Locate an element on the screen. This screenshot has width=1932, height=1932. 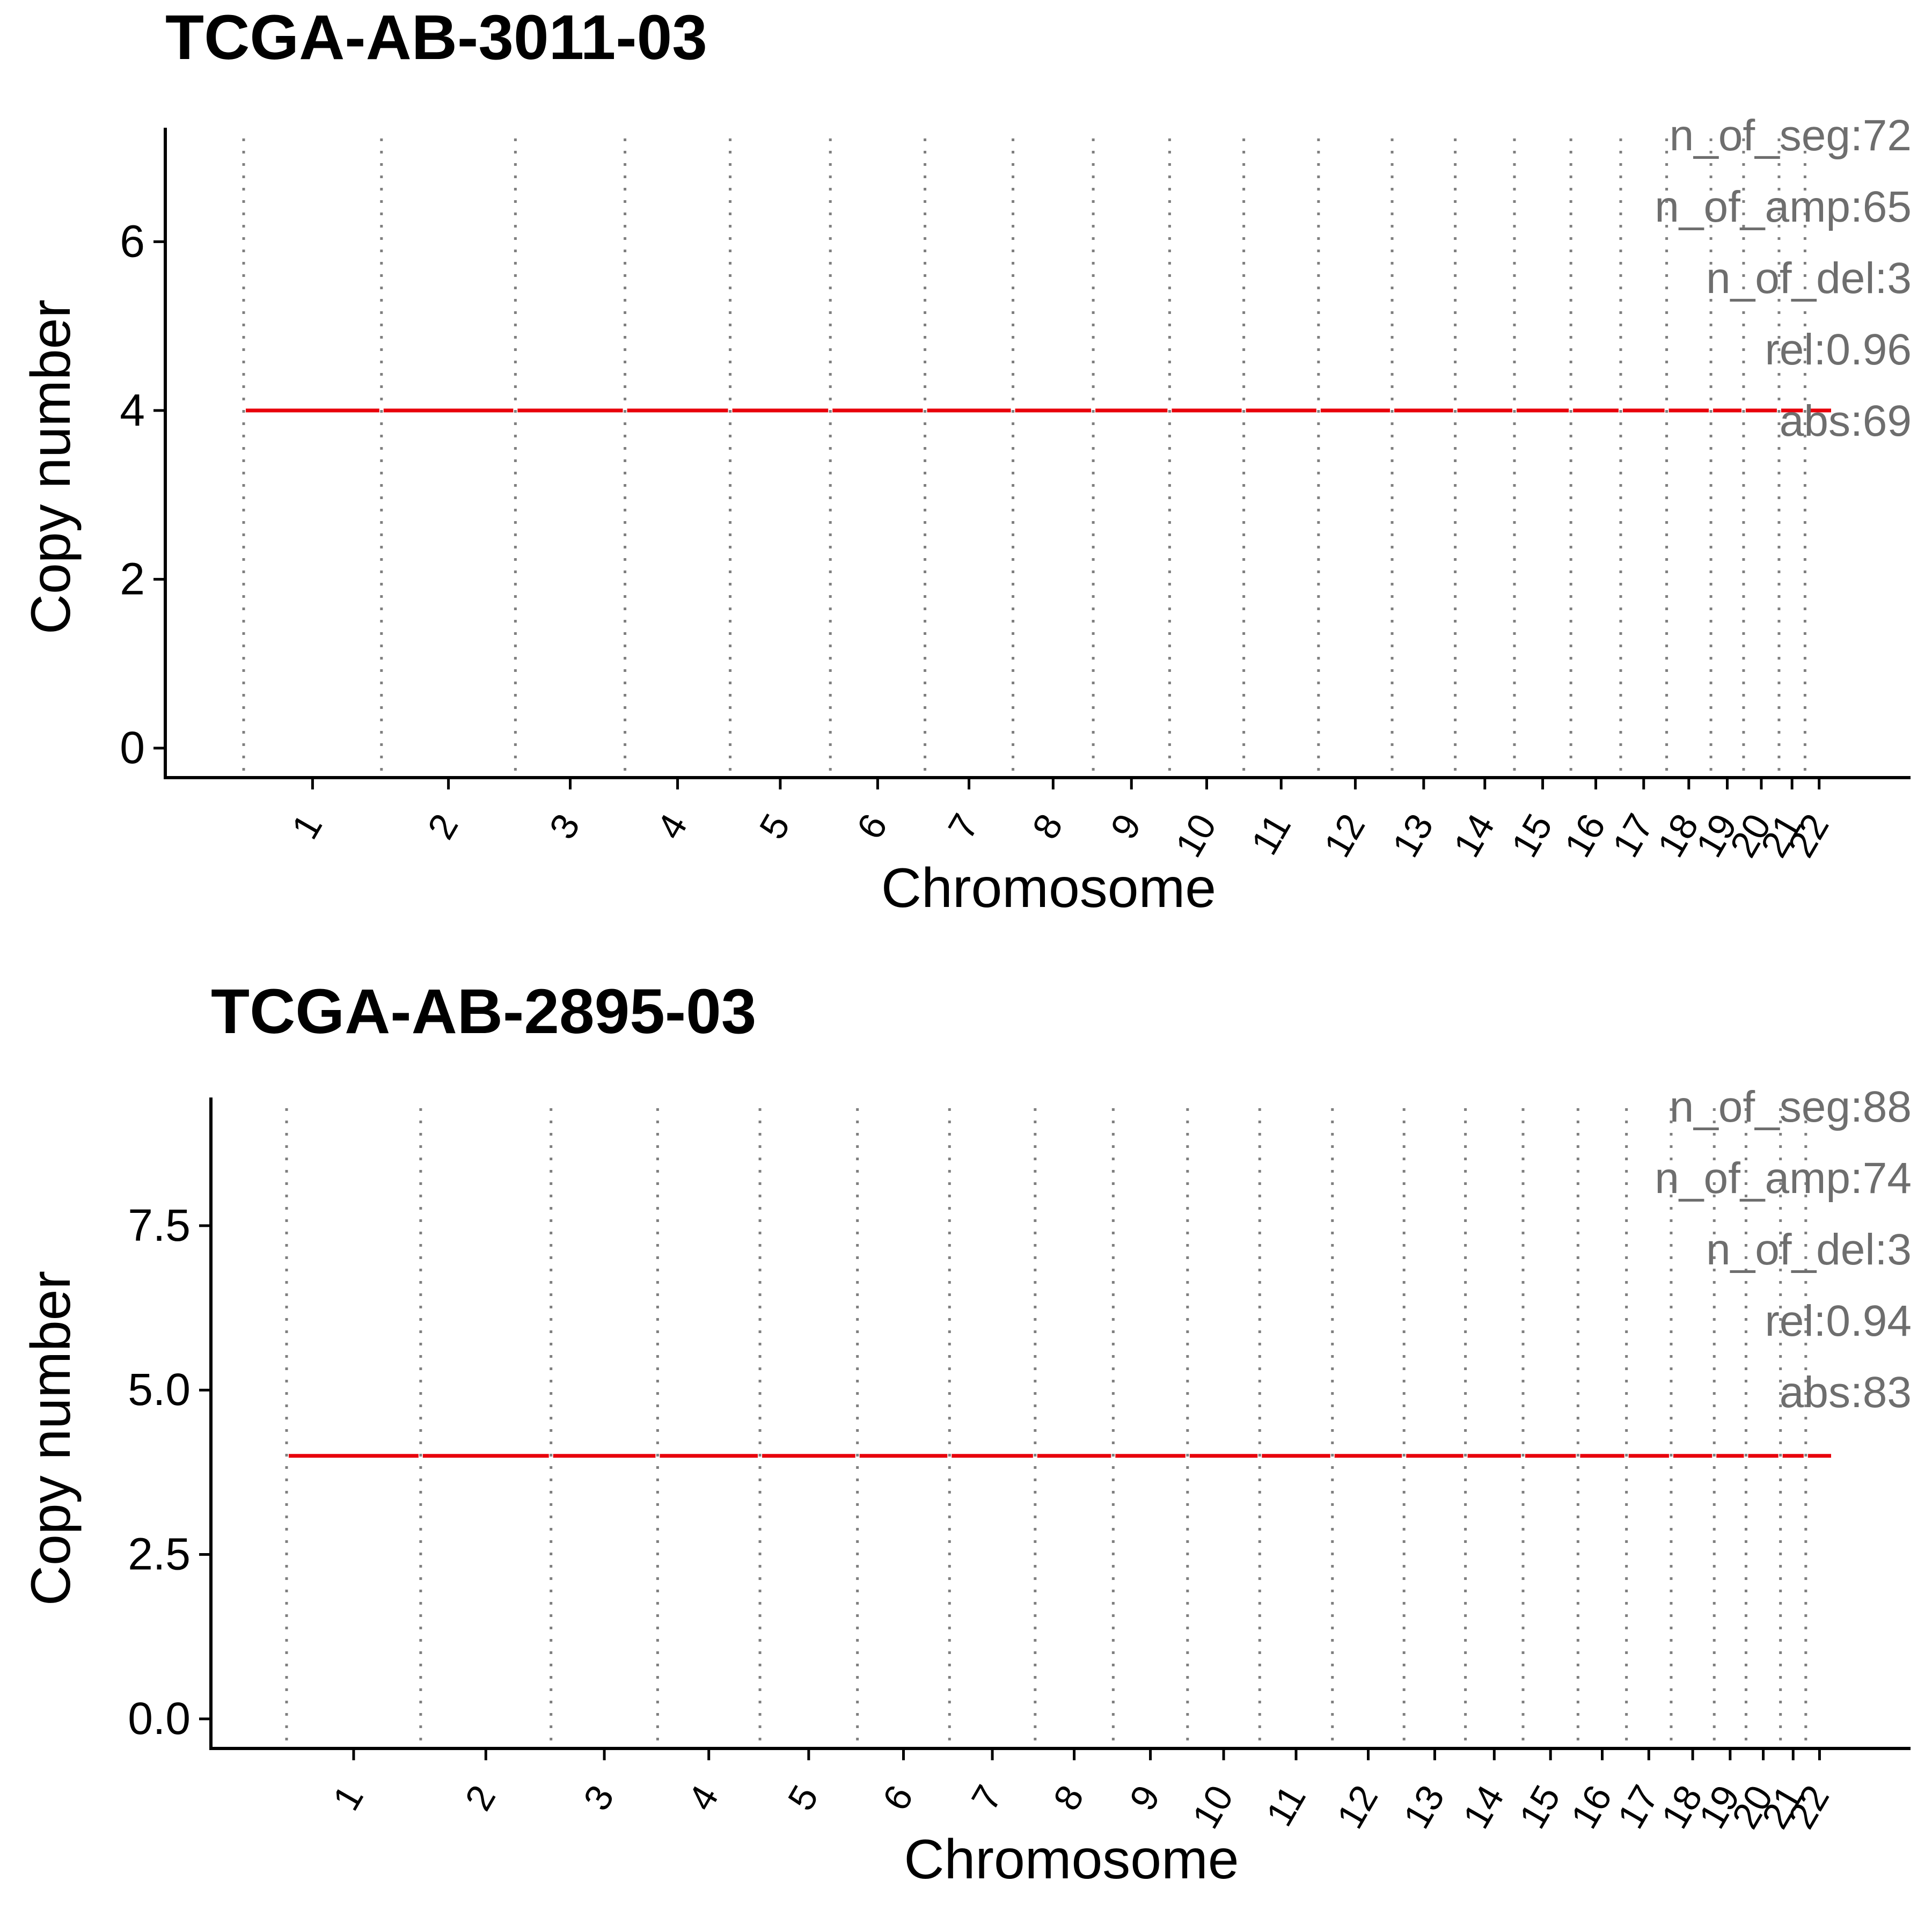
stat-label: abs:83 is located at coordinates (1846, 1392).